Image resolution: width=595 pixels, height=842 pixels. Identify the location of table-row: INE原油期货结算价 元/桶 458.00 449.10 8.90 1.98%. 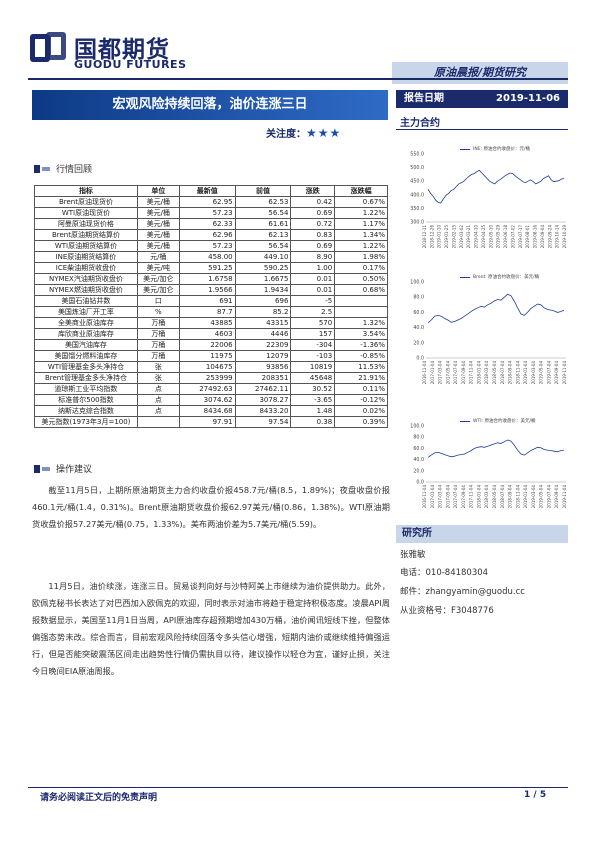
(211, 257).